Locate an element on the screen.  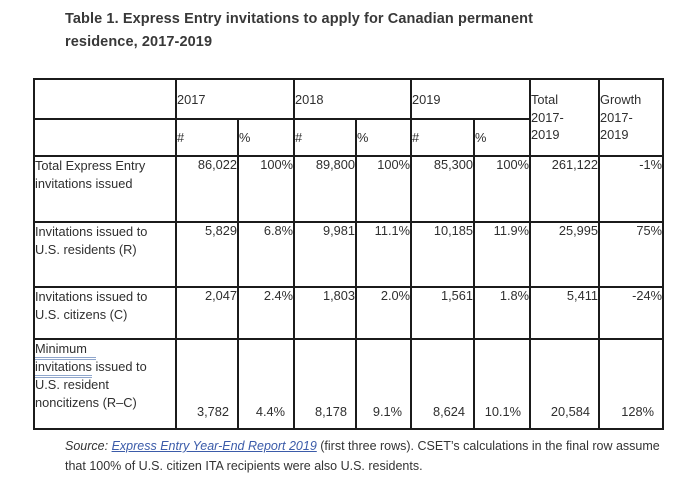
cell-2017-percent: 100% is located at coordinates (266, 189).